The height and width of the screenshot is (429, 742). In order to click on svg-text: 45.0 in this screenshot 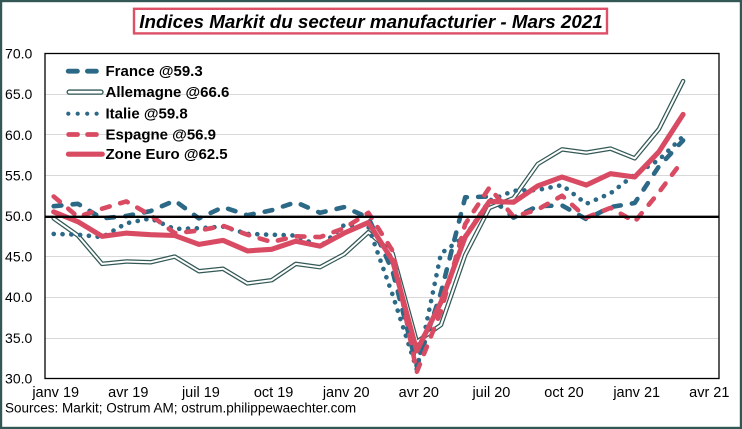, I will do `click(18, 257)`.